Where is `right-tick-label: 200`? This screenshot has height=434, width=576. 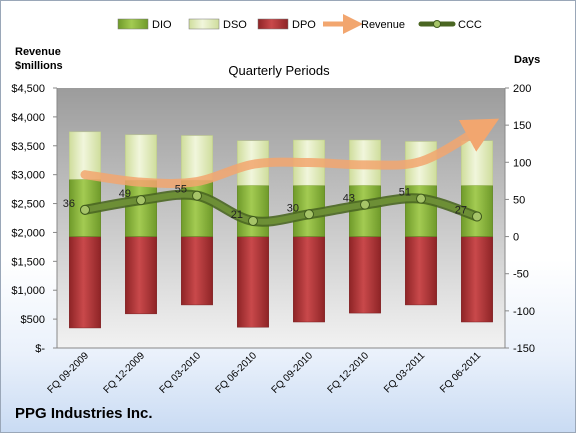
right-tick-label: 200 is located at coordinates (522, 89).